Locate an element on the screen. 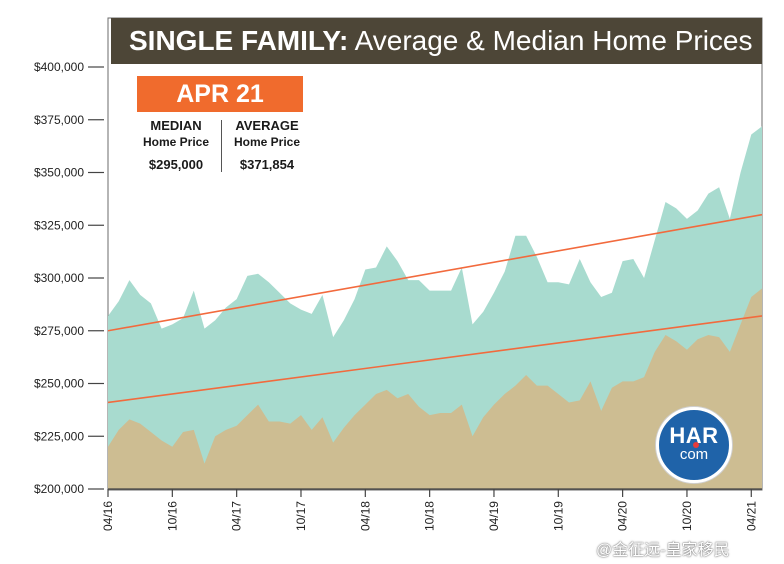 This screenshot has width=784, height=564. y-tick-label: $300,000 is located at coordinates (59, 278).